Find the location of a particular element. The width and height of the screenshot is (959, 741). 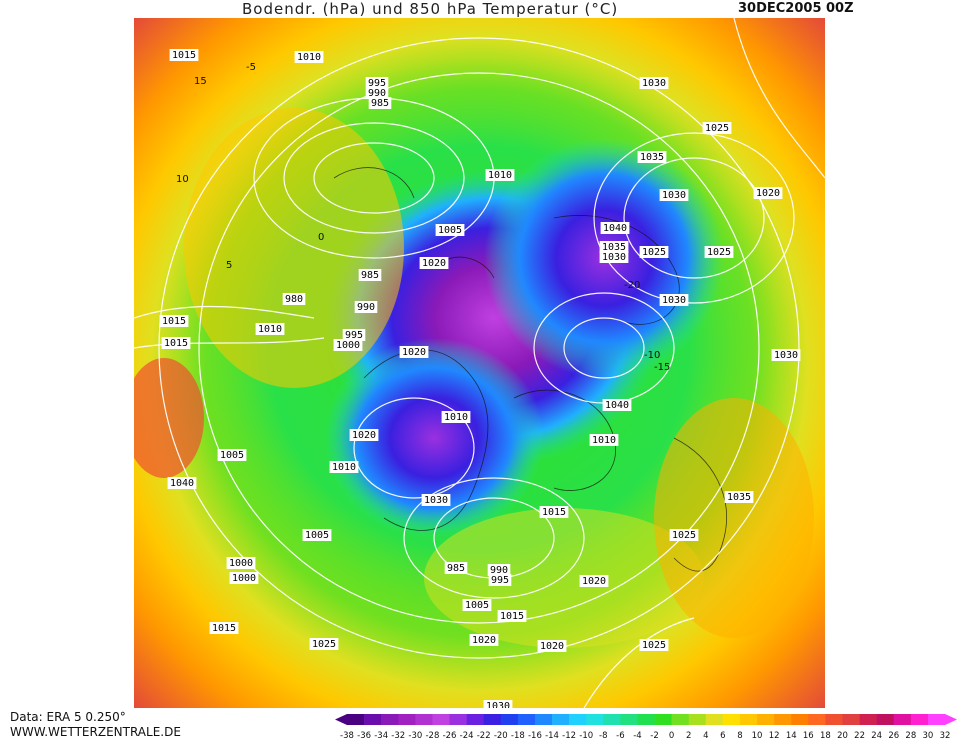

scale-tick-label: 14 is located at coordinates (791, 735).